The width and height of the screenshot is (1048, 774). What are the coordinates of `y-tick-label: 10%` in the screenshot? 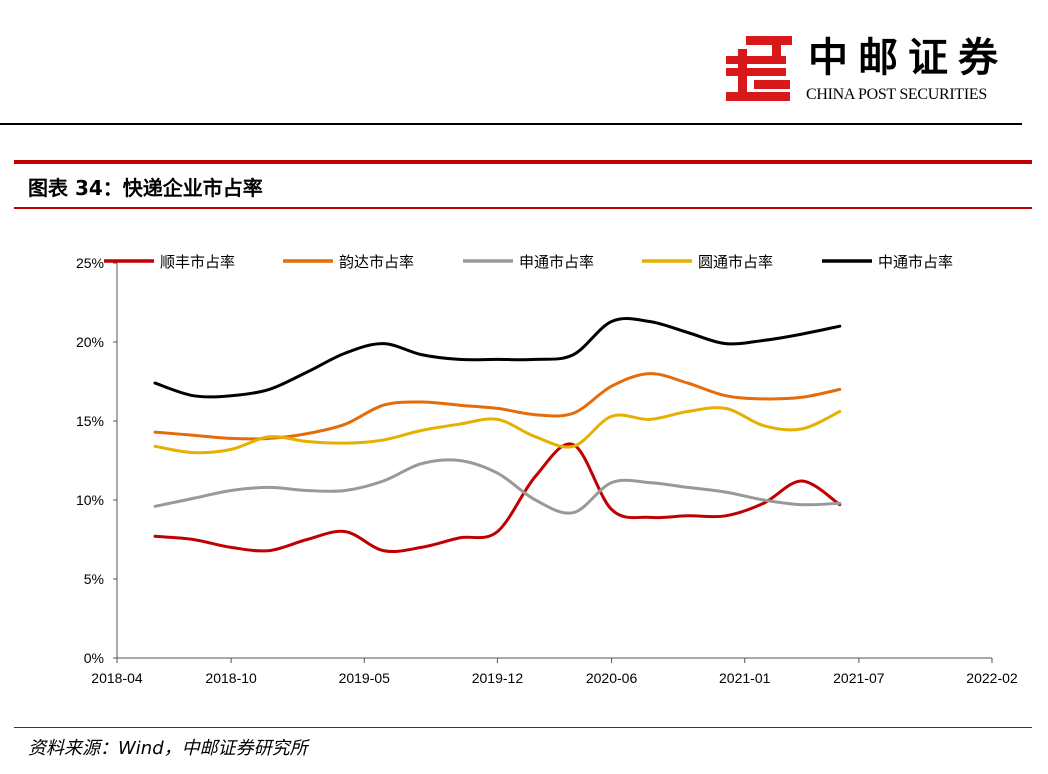 It's located at (90, 500).